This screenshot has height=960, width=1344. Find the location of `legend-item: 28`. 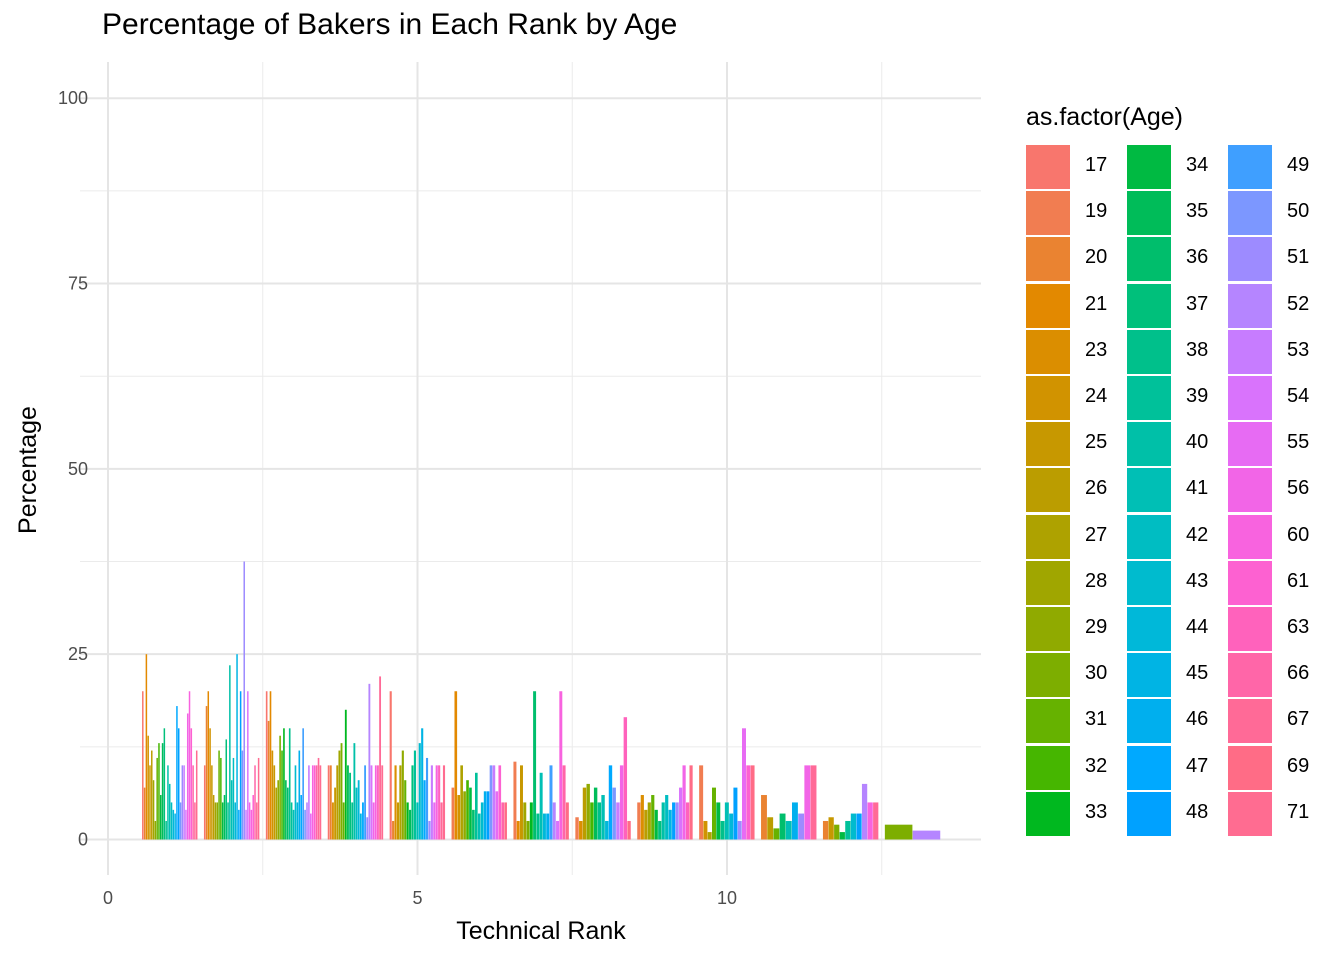

legend-item: 28 is located at coordinates (1074, 582).